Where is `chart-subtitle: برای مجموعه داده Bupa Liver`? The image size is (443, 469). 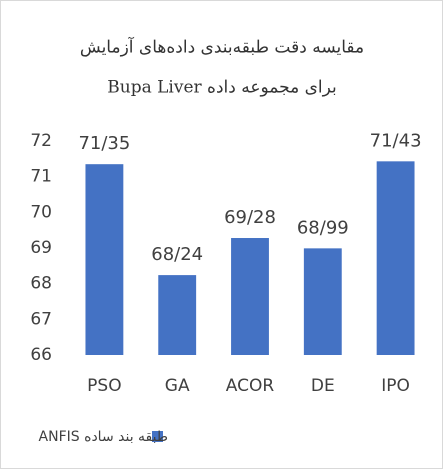
chart-subtitle: برای مجموعه داده Bupa Liver is located at coordinates (221, 88).